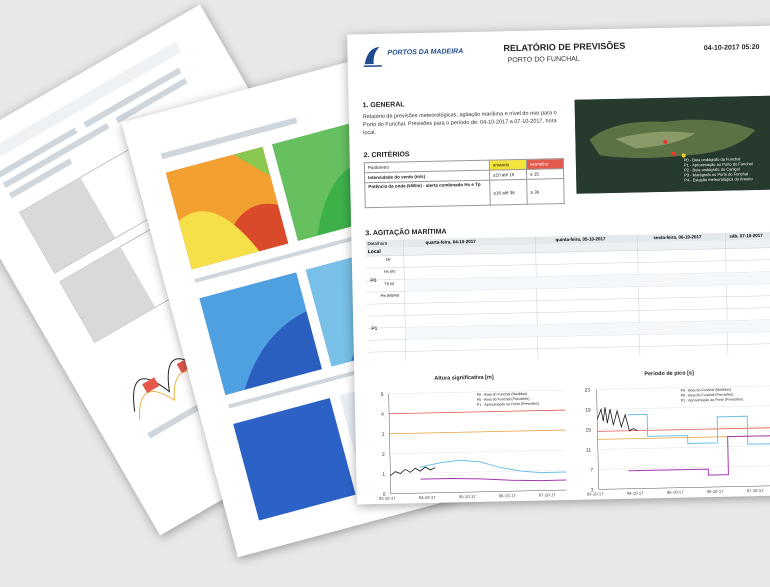  Describe the element at coordinates (382, 415) in the screenshot. I see `chart1-ytick: 4` at that location.